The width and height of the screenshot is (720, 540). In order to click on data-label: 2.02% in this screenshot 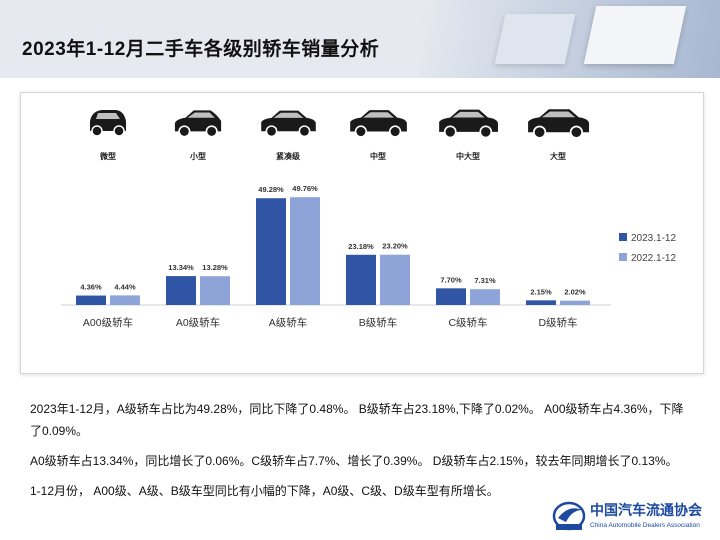, I will do `click(575, 292)`.